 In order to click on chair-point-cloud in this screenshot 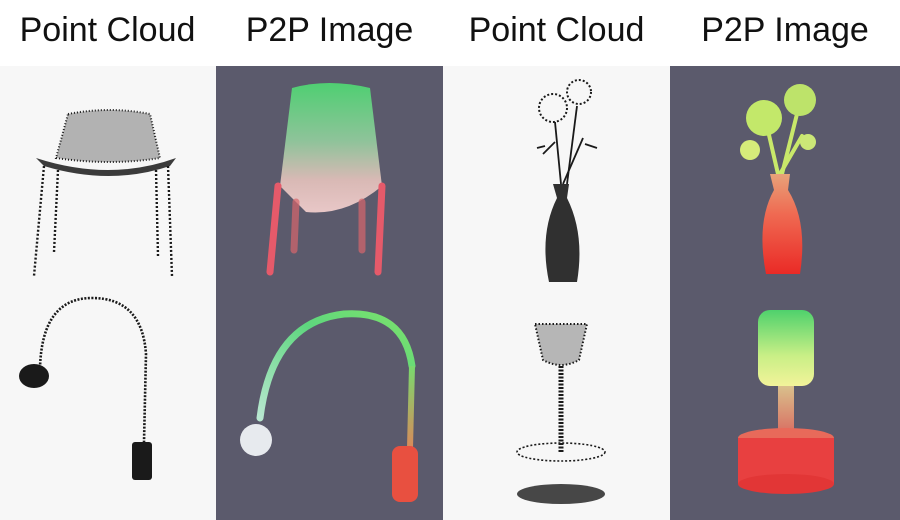, I will do `click(104, 193)`.